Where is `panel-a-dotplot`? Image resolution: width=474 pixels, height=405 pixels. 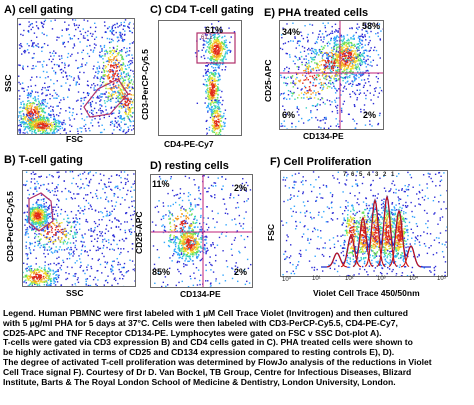
panel-a-dotplot is located at coordinates (76, 76).